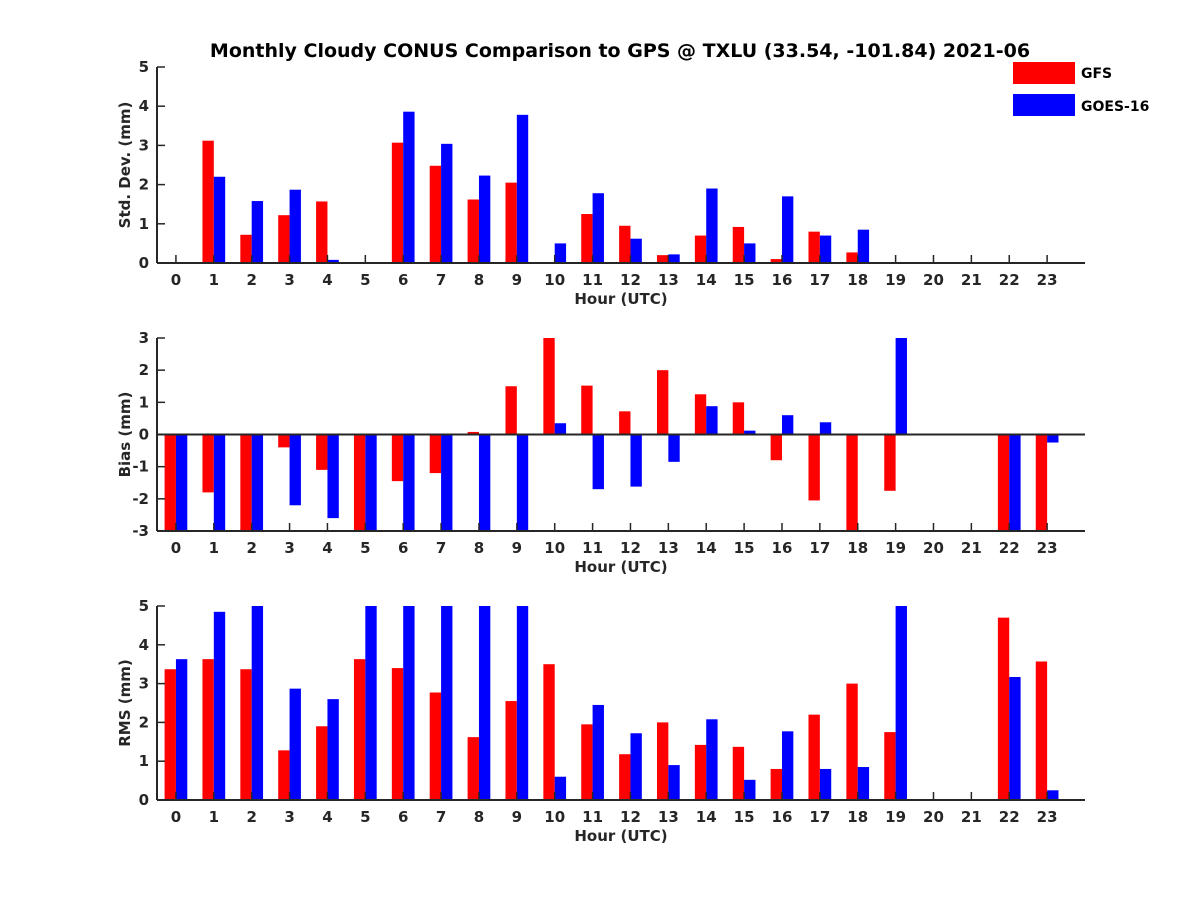 This screenshot has width=1200, height=905. I want to click on x-tick-label: 6, so click(403, 548).